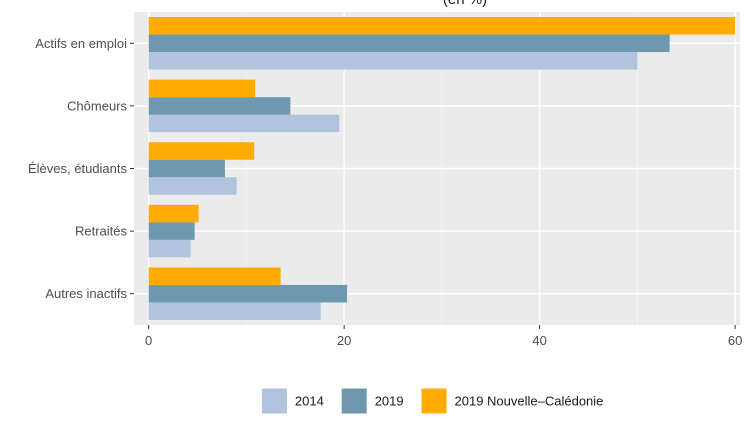 Image resolution: width=747 pixels, height=425 pixels. What do you see at coordinates (443, 336) in the screenshot?
I see `x-axis: 0 20 40 60` at bounding box center [443, 336].